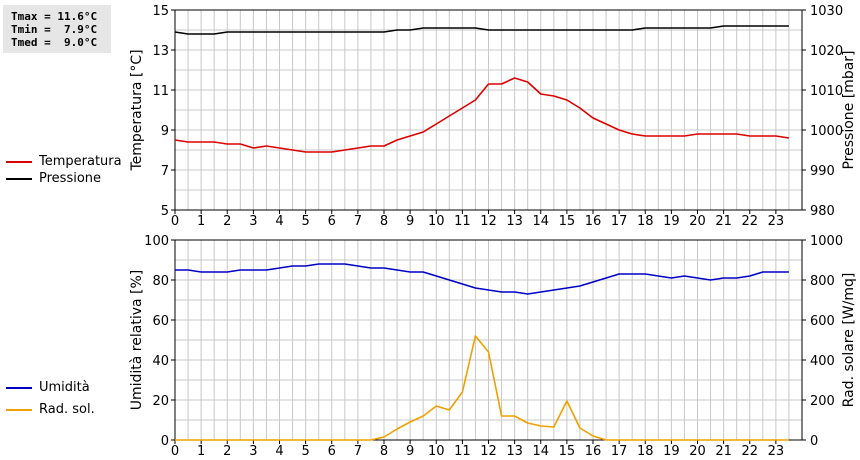  I want to click on legend-label-pressure: Pressione, so click(70, 178).